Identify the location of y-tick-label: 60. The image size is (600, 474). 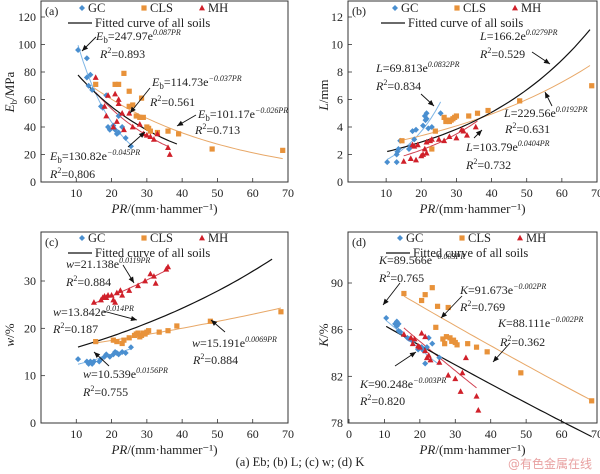
(30, 100).